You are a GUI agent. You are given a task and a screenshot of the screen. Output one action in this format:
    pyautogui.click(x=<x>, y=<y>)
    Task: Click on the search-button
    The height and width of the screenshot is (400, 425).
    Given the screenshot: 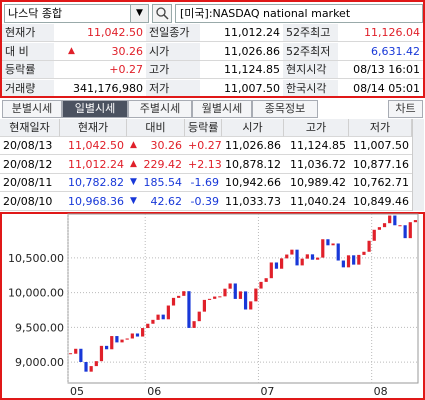 What is the action you would take?
    pyautogui.click(x=162, y=13)
    